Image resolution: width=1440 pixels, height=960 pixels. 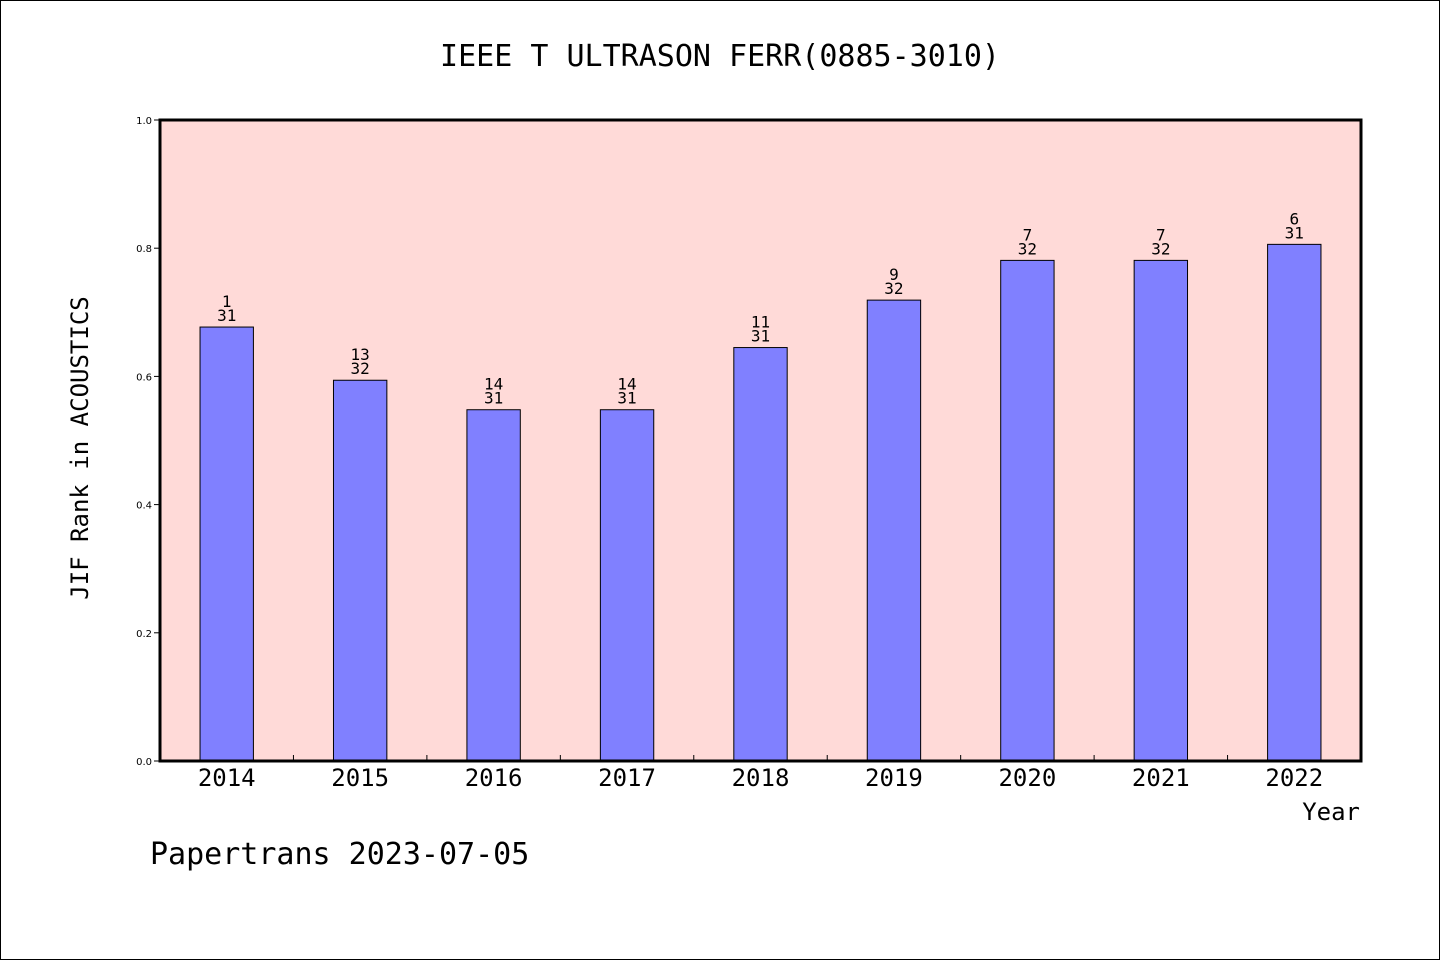 What do you see at coordinates (144, 377) in the screenshot?
I see `y-tick-label: 0.6` at bounding box center [144, 377].